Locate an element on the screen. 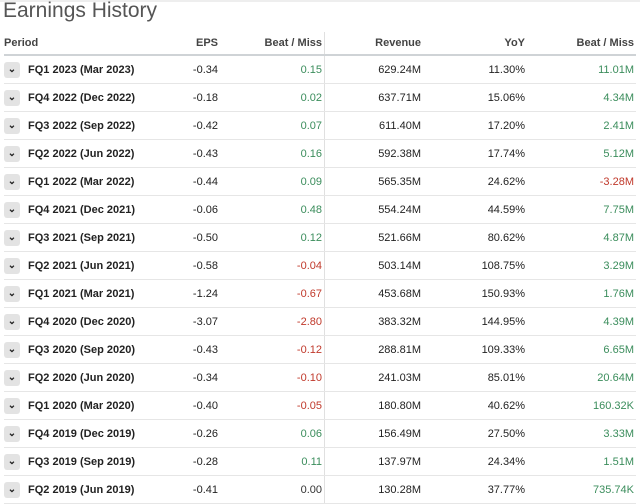 The width and height of the screenshot is (640, 504). yoy-cell: 85.01% is located at coordinates (475, 377).